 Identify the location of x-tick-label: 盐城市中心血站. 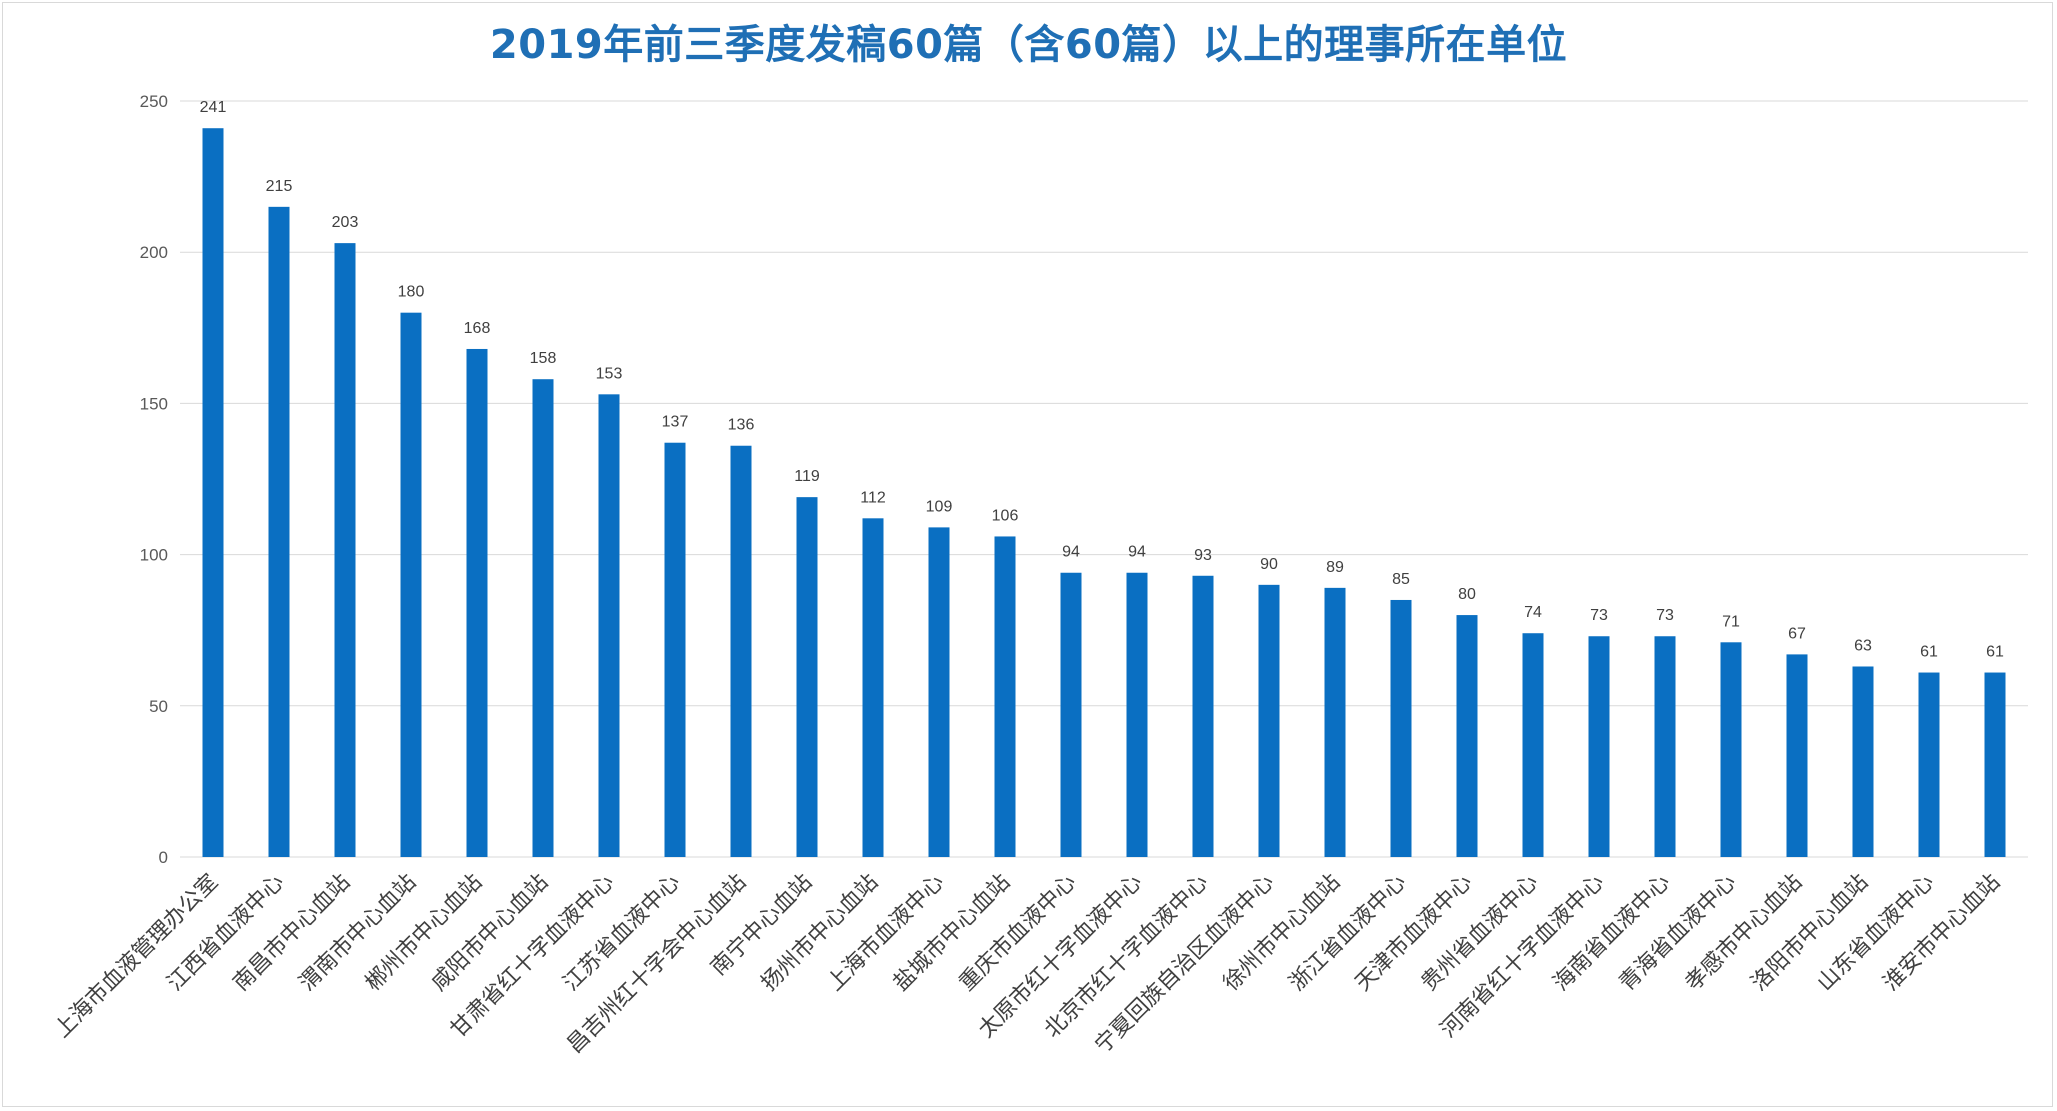
(952, 933).